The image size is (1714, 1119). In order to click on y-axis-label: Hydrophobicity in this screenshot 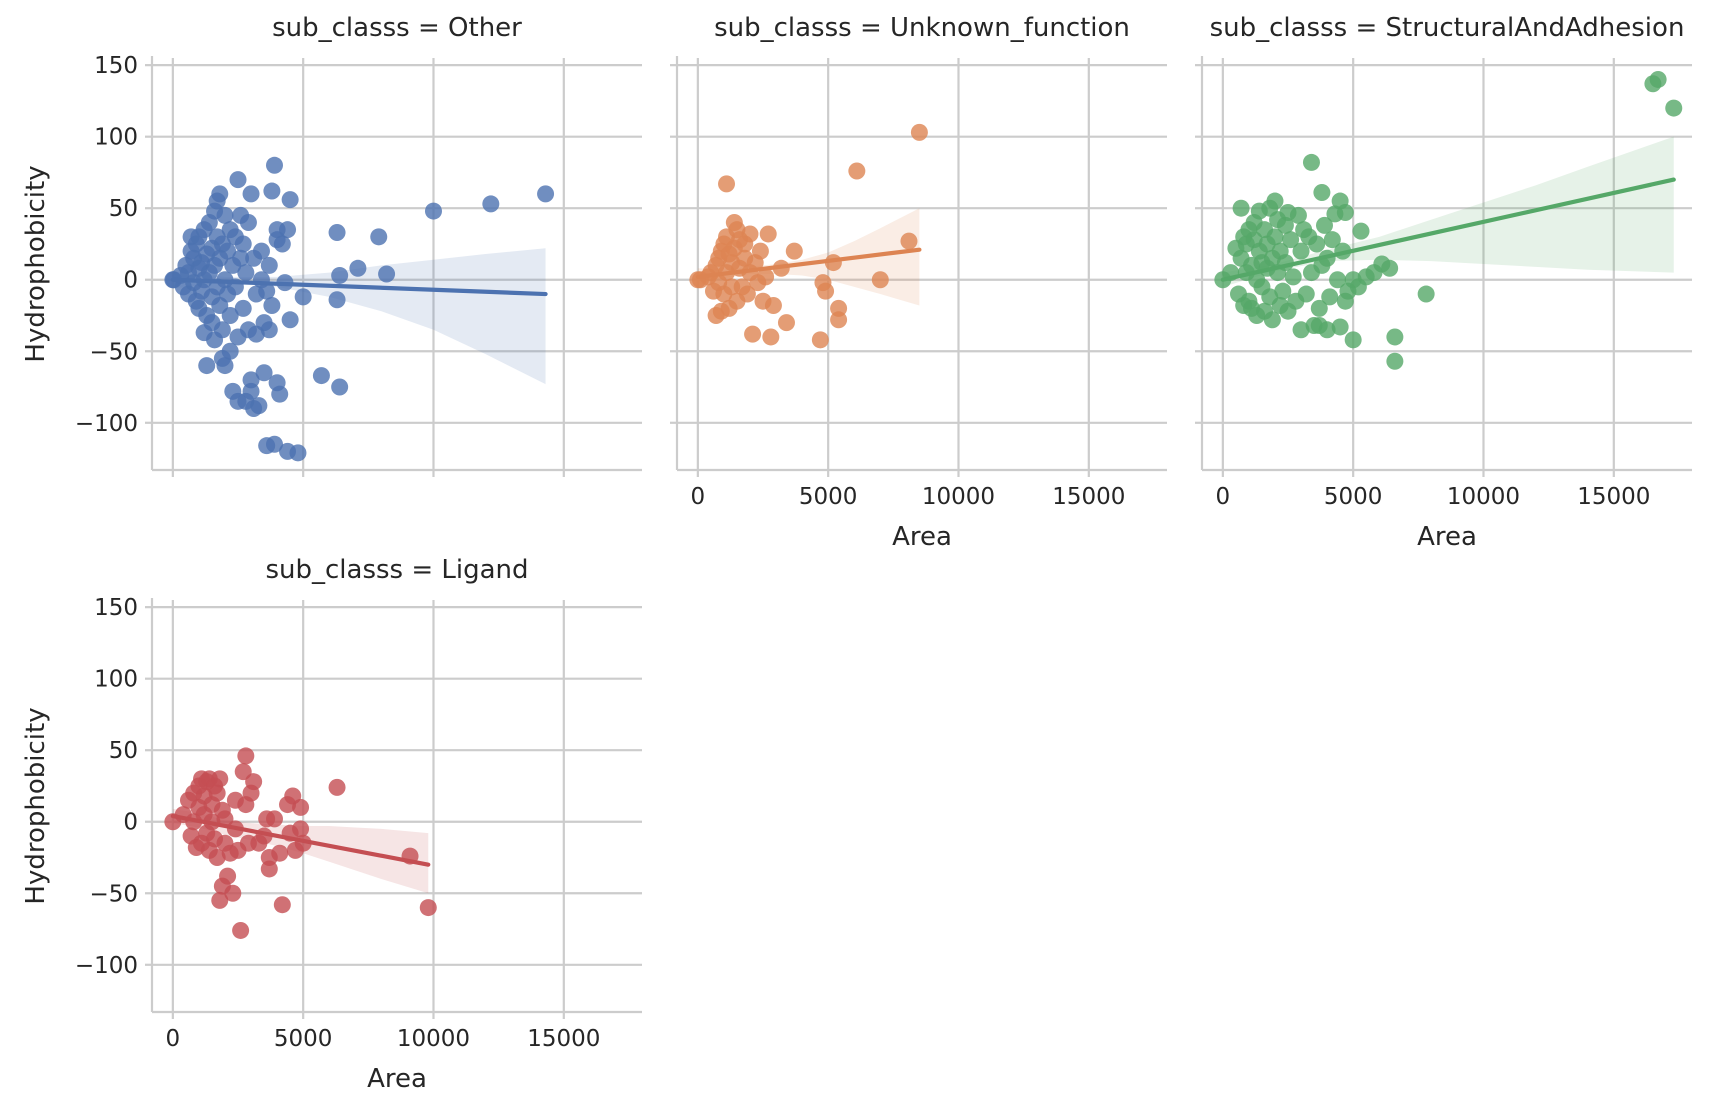, I will do `click(36, 805)`.